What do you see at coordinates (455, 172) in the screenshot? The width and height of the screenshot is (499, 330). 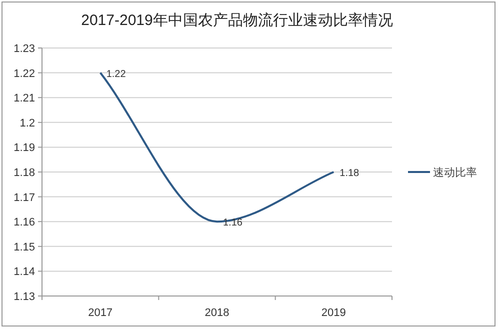 I see `legend-label: 速动比率` at bounding box center [455, 172].